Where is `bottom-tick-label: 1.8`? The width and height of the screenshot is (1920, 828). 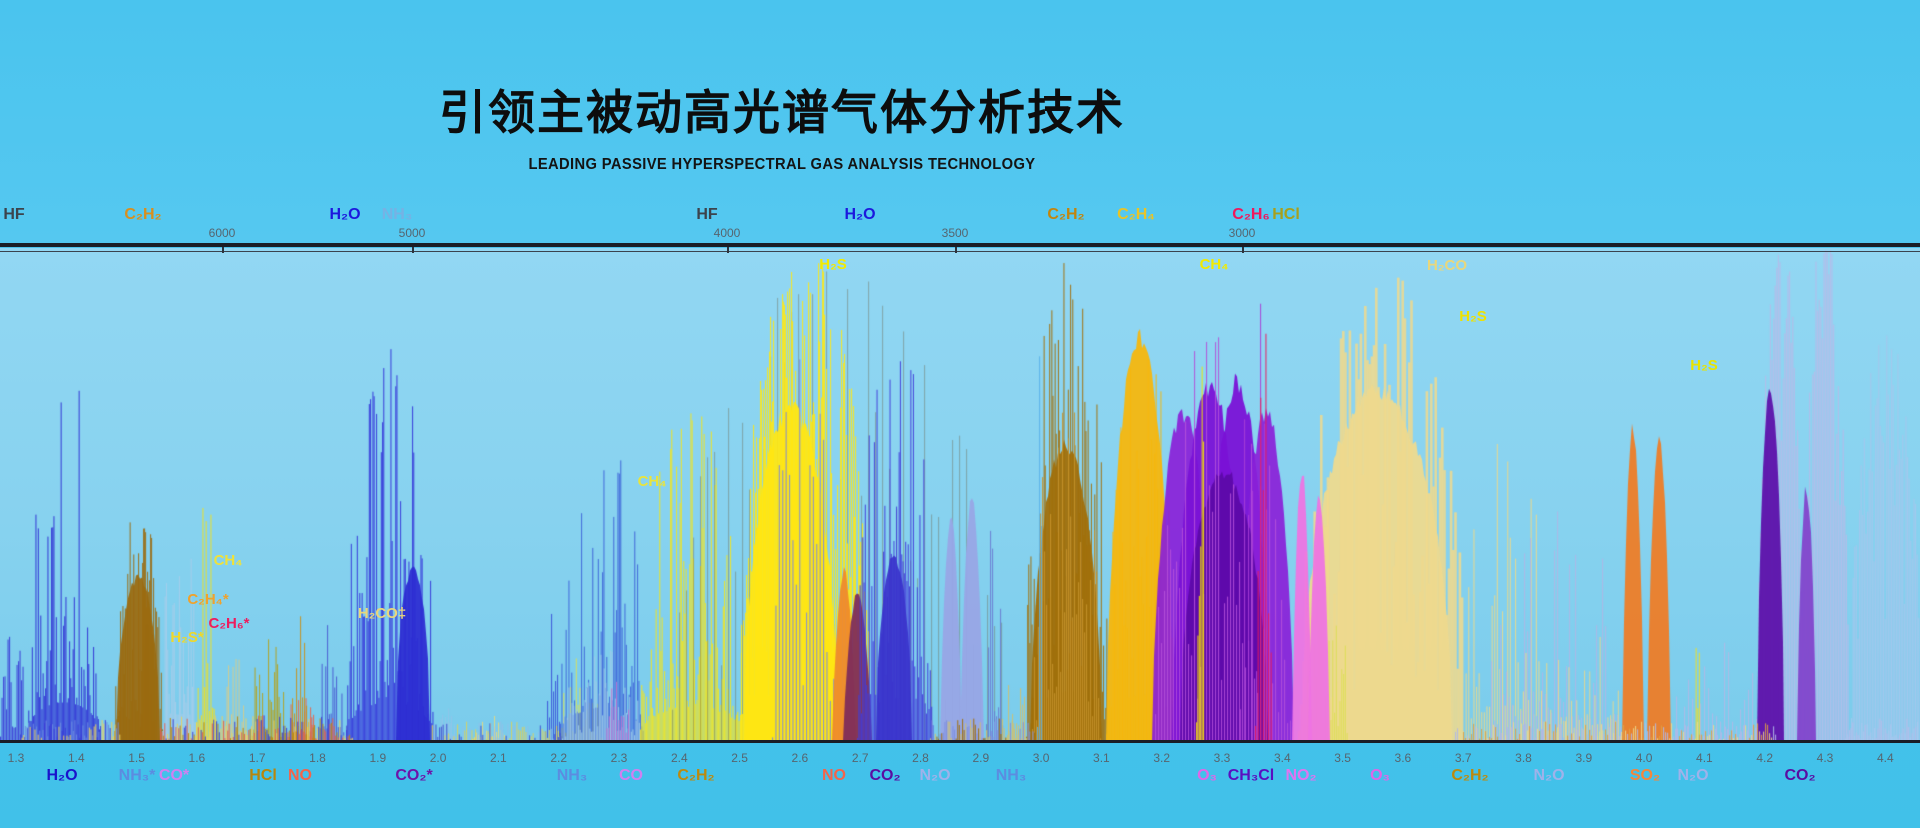 bottom-tick-label: 1.8 is located at coordinates (317, 758).